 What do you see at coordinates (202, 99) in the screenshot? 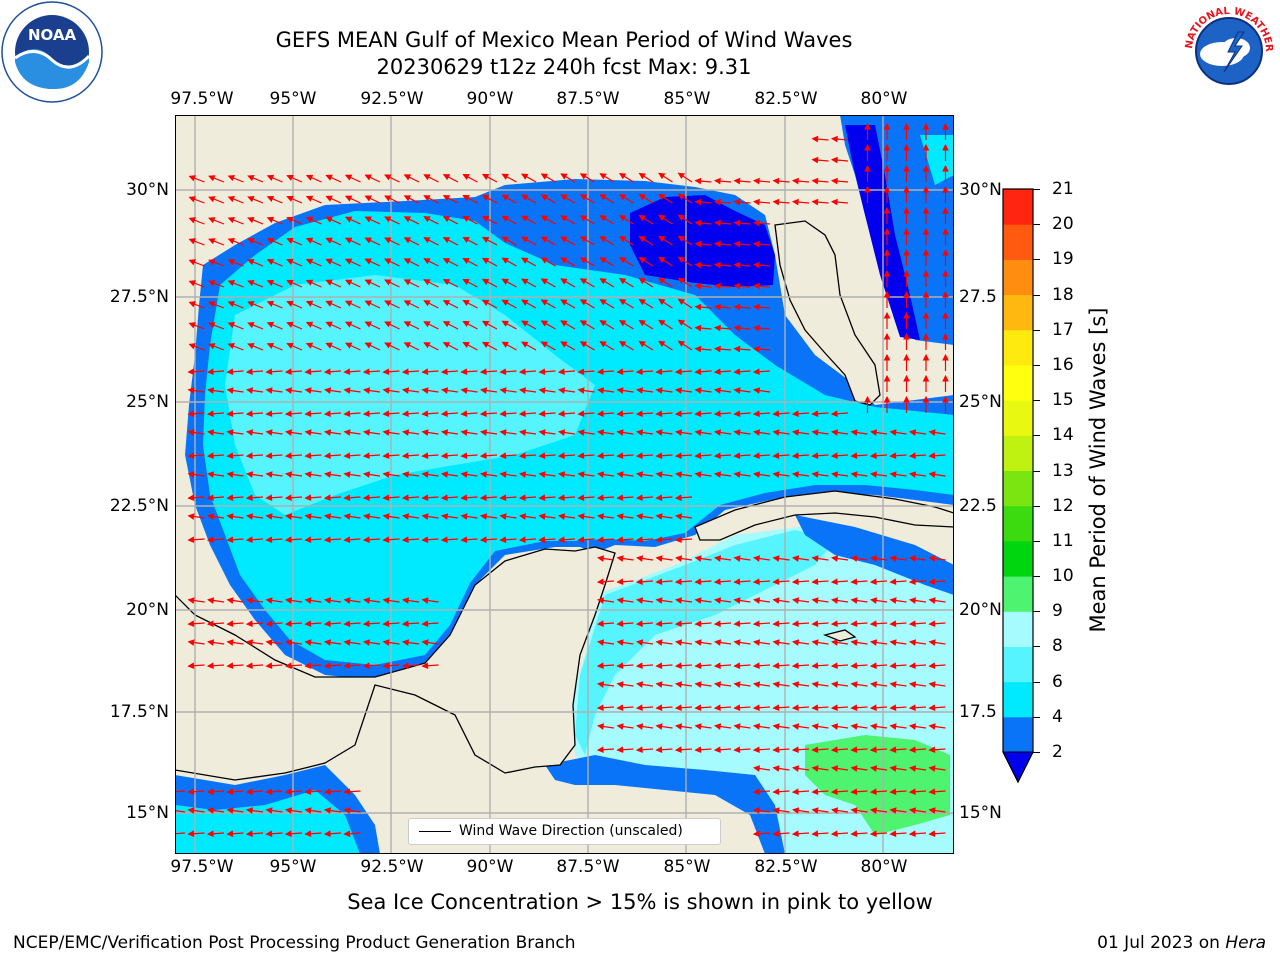
I see `lon-tick-top: 97.5°W` at bounding box center [202, 99].